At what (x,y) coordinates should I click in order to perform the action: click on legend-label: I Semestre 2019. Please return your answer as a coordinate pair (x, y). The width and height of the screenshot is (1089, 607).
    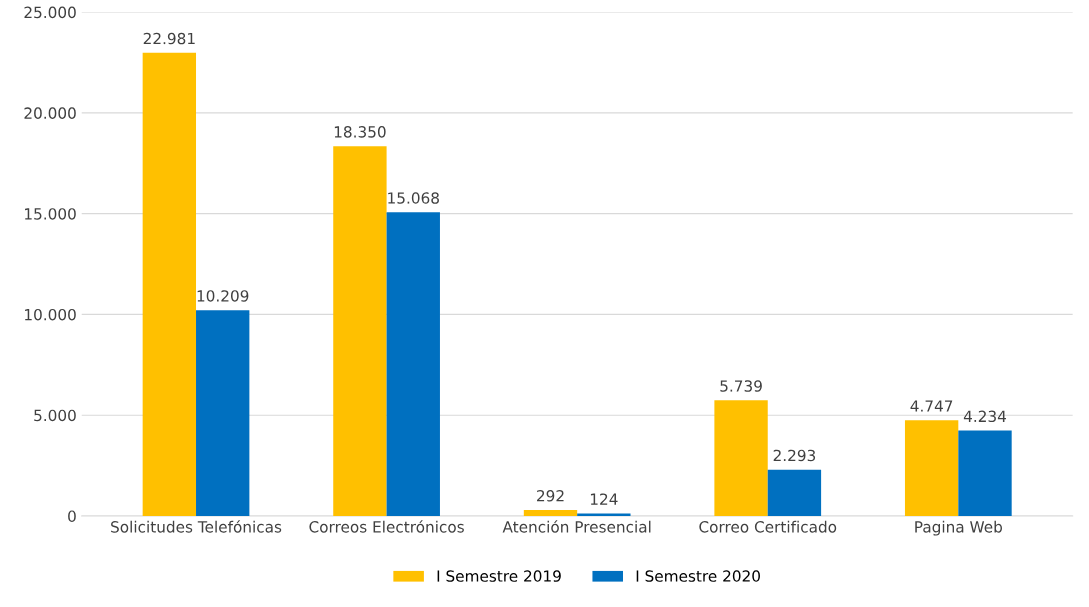
    Looking at the image, I should click on (499, 576).